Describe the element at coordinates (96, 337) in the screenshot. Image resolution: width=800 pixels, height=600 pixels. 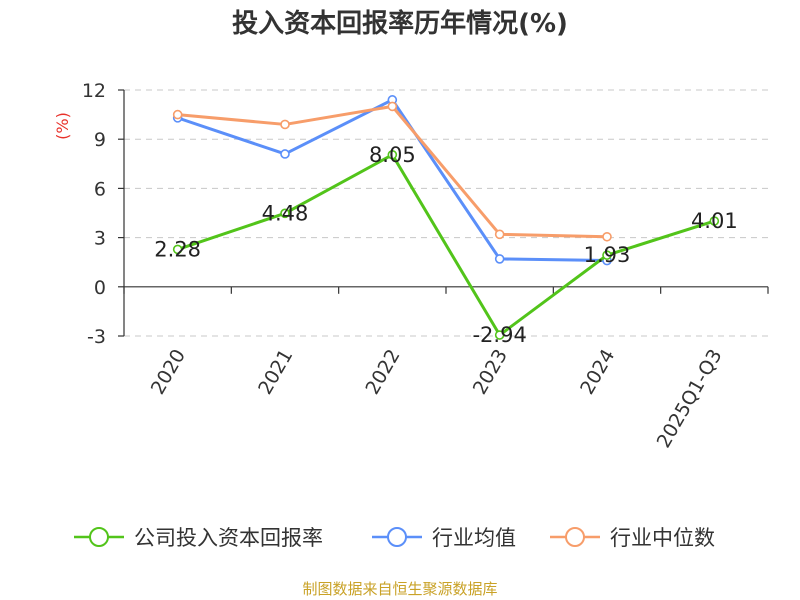
I see `y-tick-label: -3` at that location.